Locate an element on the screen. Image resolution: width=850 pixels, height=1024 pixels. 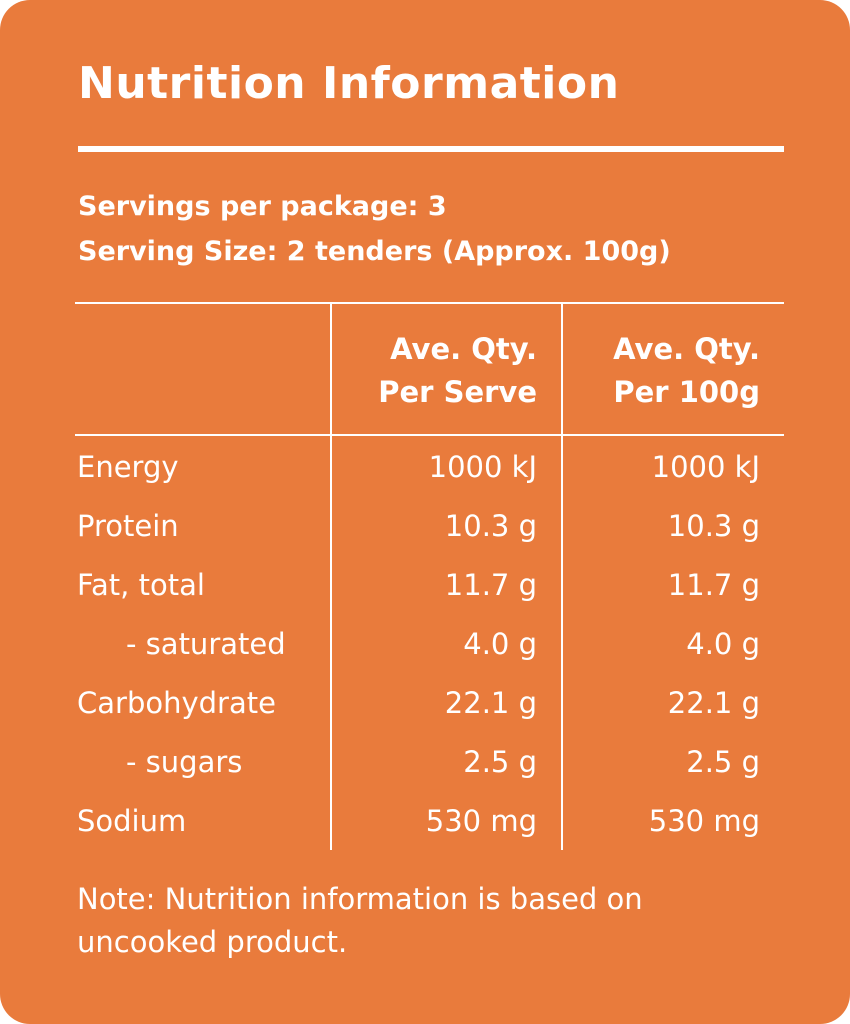
per-100g-value: 22.1 g is located at coordinates (713, 703).